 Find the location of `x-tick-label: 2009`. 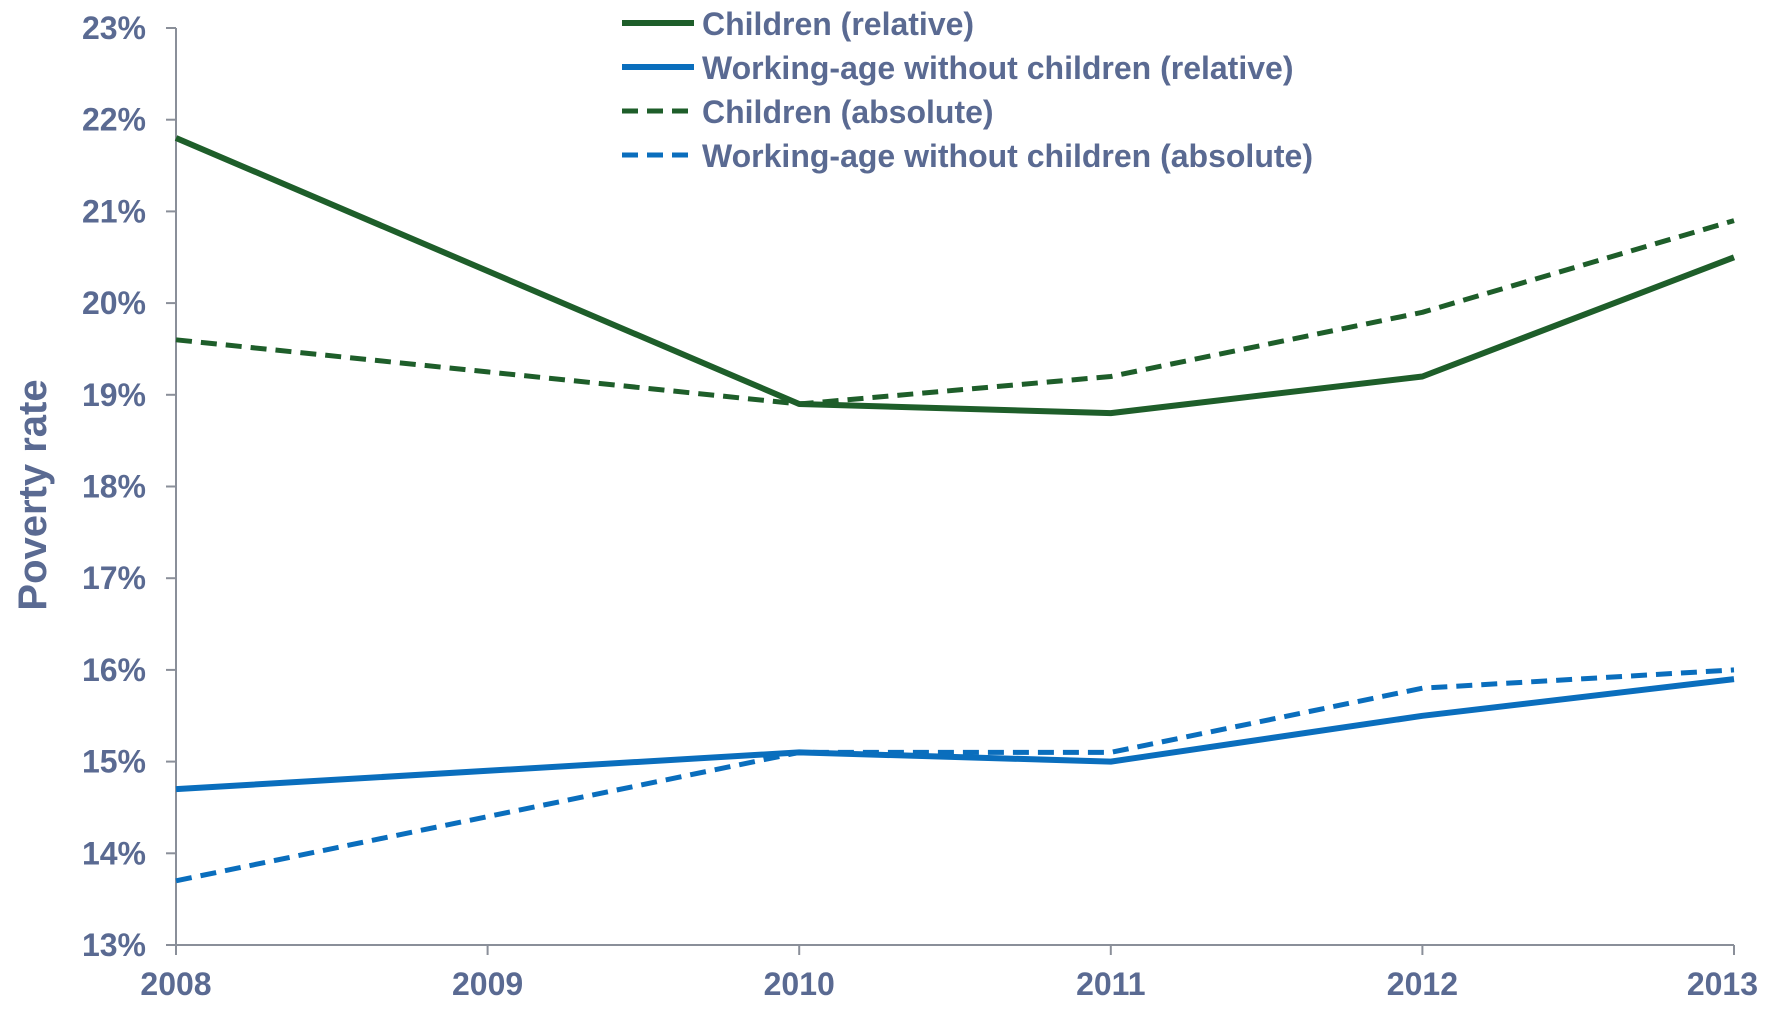

x-tick-label: 2009 is located at coordinates (487, 984).